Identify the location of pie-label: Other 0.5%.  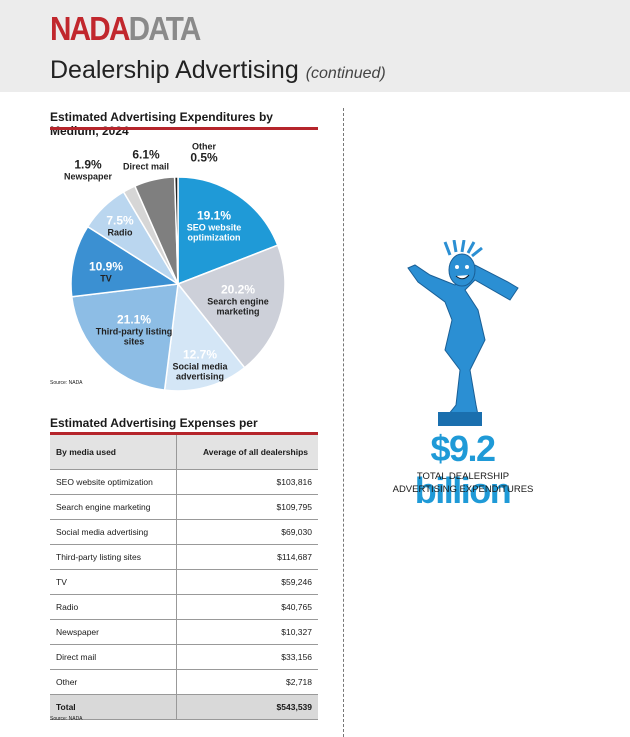
(204, 153).